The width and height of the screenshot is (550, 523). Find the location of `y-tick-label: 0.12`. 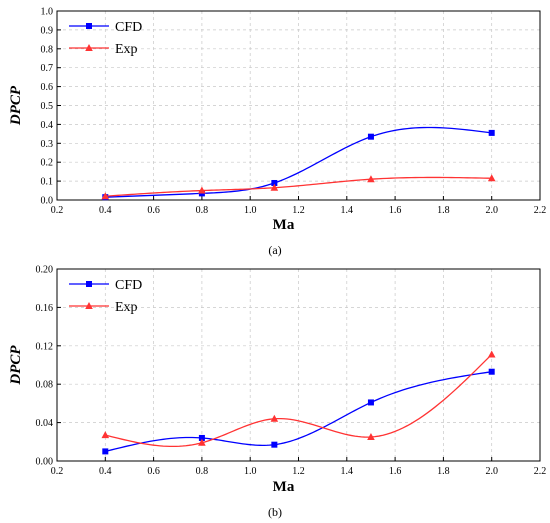

y-tick-label: 0.12 is located at coordinates (45, 346).